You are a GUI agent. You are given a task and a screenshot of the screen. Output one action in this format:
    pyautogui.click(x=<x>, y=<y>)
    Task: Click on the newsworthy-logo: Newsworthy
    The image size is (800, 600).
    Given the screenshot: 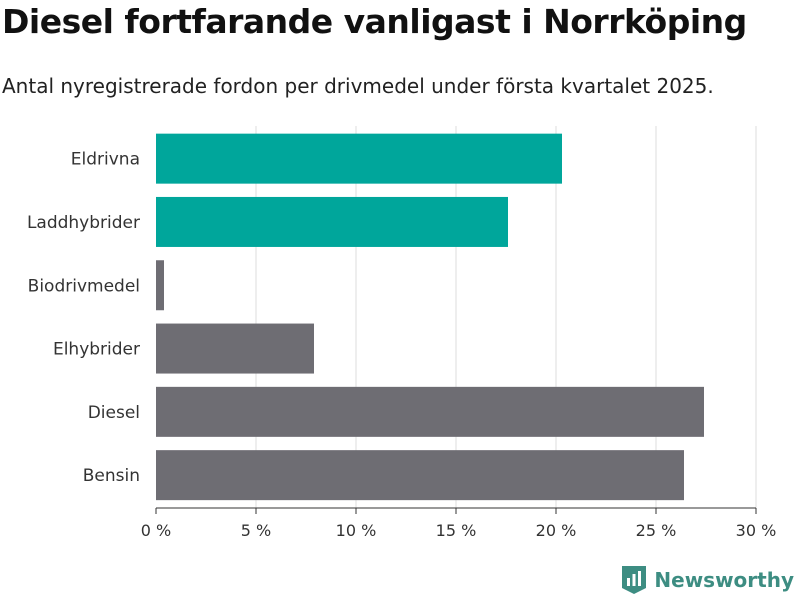 What is the action you would take?
    pyautogui.click(x=708, y=580)
    